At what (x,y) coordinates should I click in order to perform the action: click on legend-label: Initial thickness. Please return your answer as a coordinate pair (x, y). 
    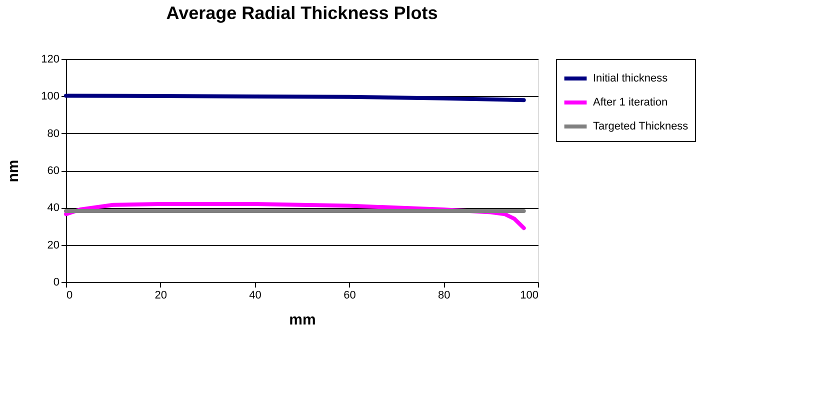
    Looking at the image, I should click on (630, 78).